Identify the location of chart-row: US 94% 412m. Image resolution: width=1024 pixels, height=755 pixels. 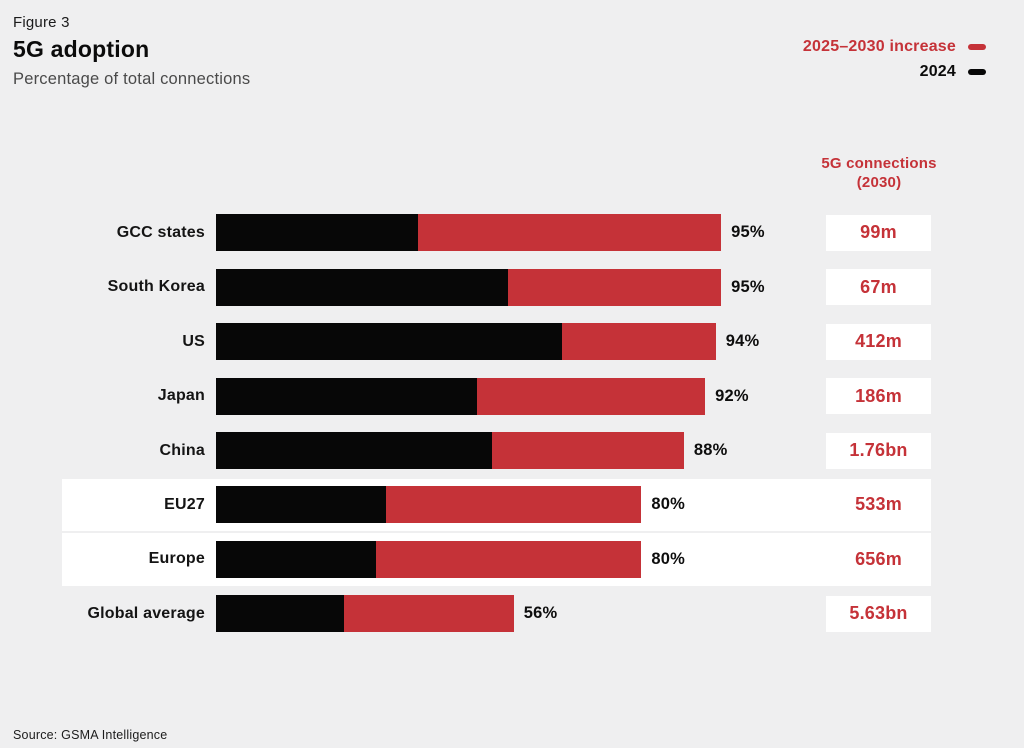
(512, 342).